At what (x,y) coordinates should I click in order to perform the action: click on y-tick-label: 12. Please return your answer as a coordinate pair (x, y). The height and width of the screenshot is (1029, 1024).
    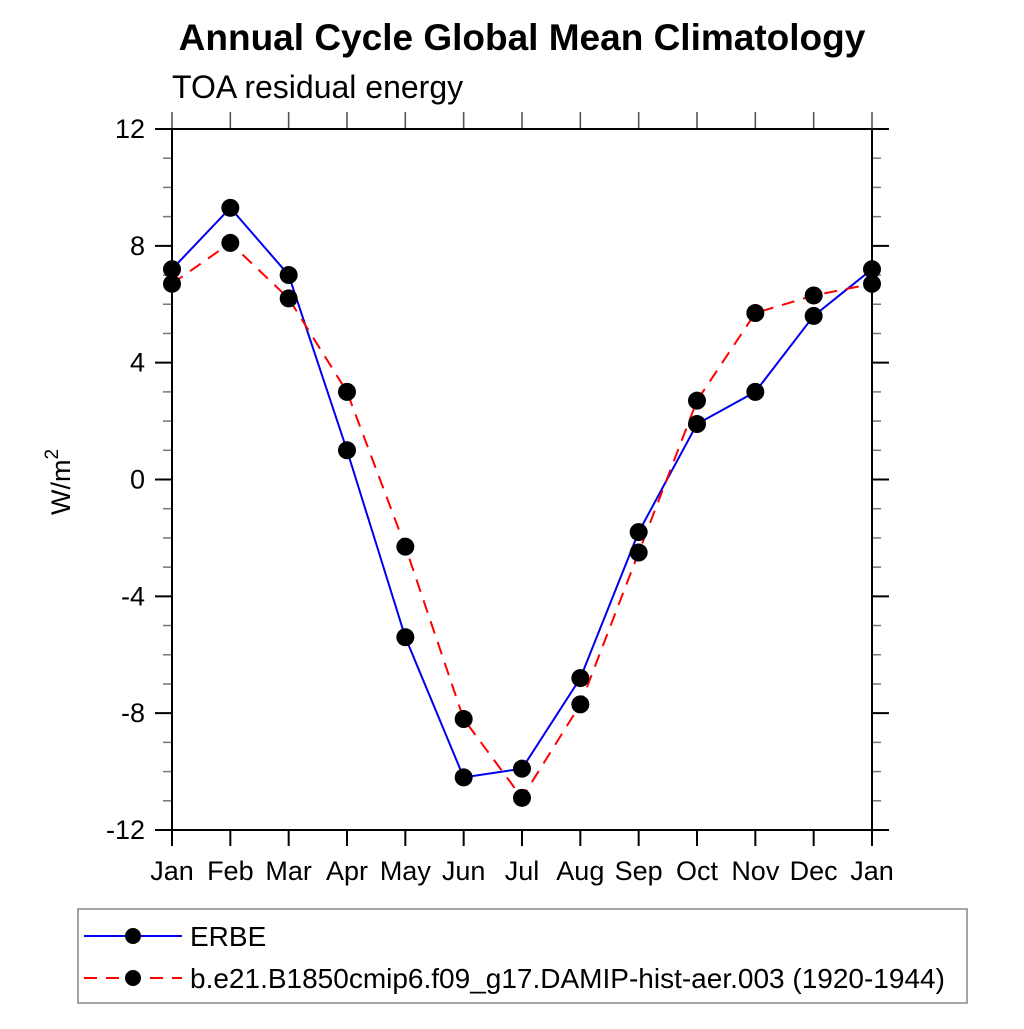
    Looking at the image, I should click on (130, 129).